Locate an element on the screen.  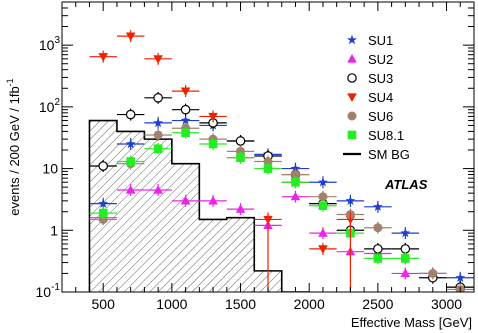
y-tick-exponent: -1 is located at coordinates (55, 287).